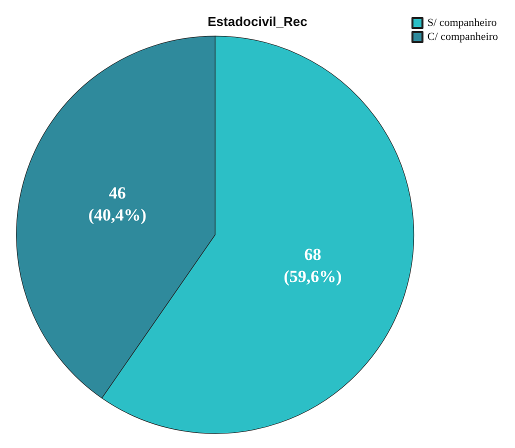  What do you see at coordinates (462, 37) in the screenshot?
I see `legend-label: C/ companheiro` at bounding box center [462, 37].